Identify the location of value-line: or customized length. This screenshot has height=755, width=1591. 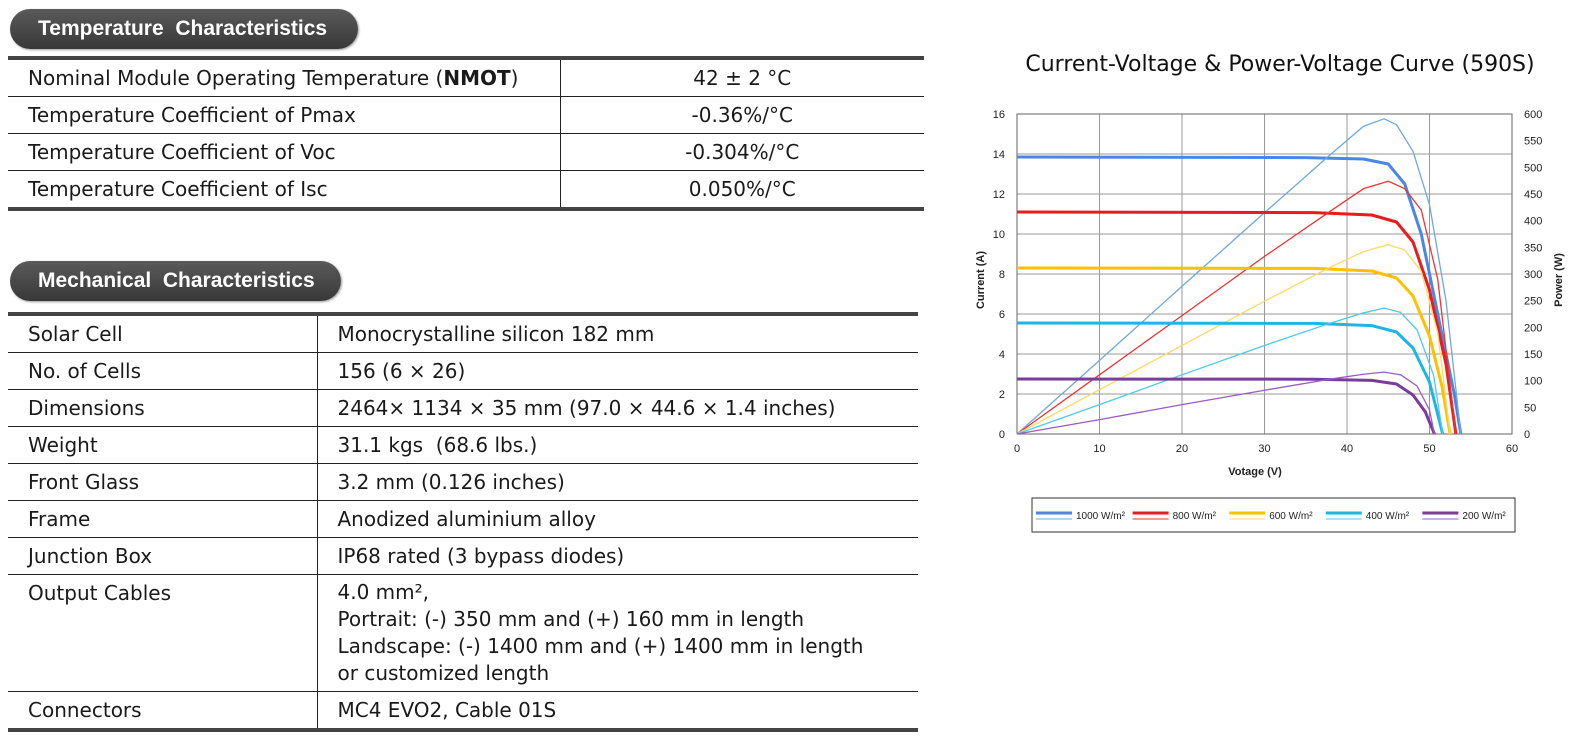
(443, 673).